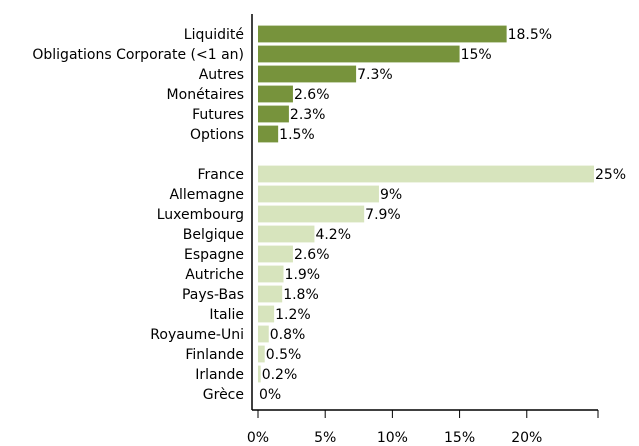 The width and height of the screenshot is (639, 446). Describe the element at coordinates (220, 175) in the screenshot. I see `y-tick-label: France` at that location.